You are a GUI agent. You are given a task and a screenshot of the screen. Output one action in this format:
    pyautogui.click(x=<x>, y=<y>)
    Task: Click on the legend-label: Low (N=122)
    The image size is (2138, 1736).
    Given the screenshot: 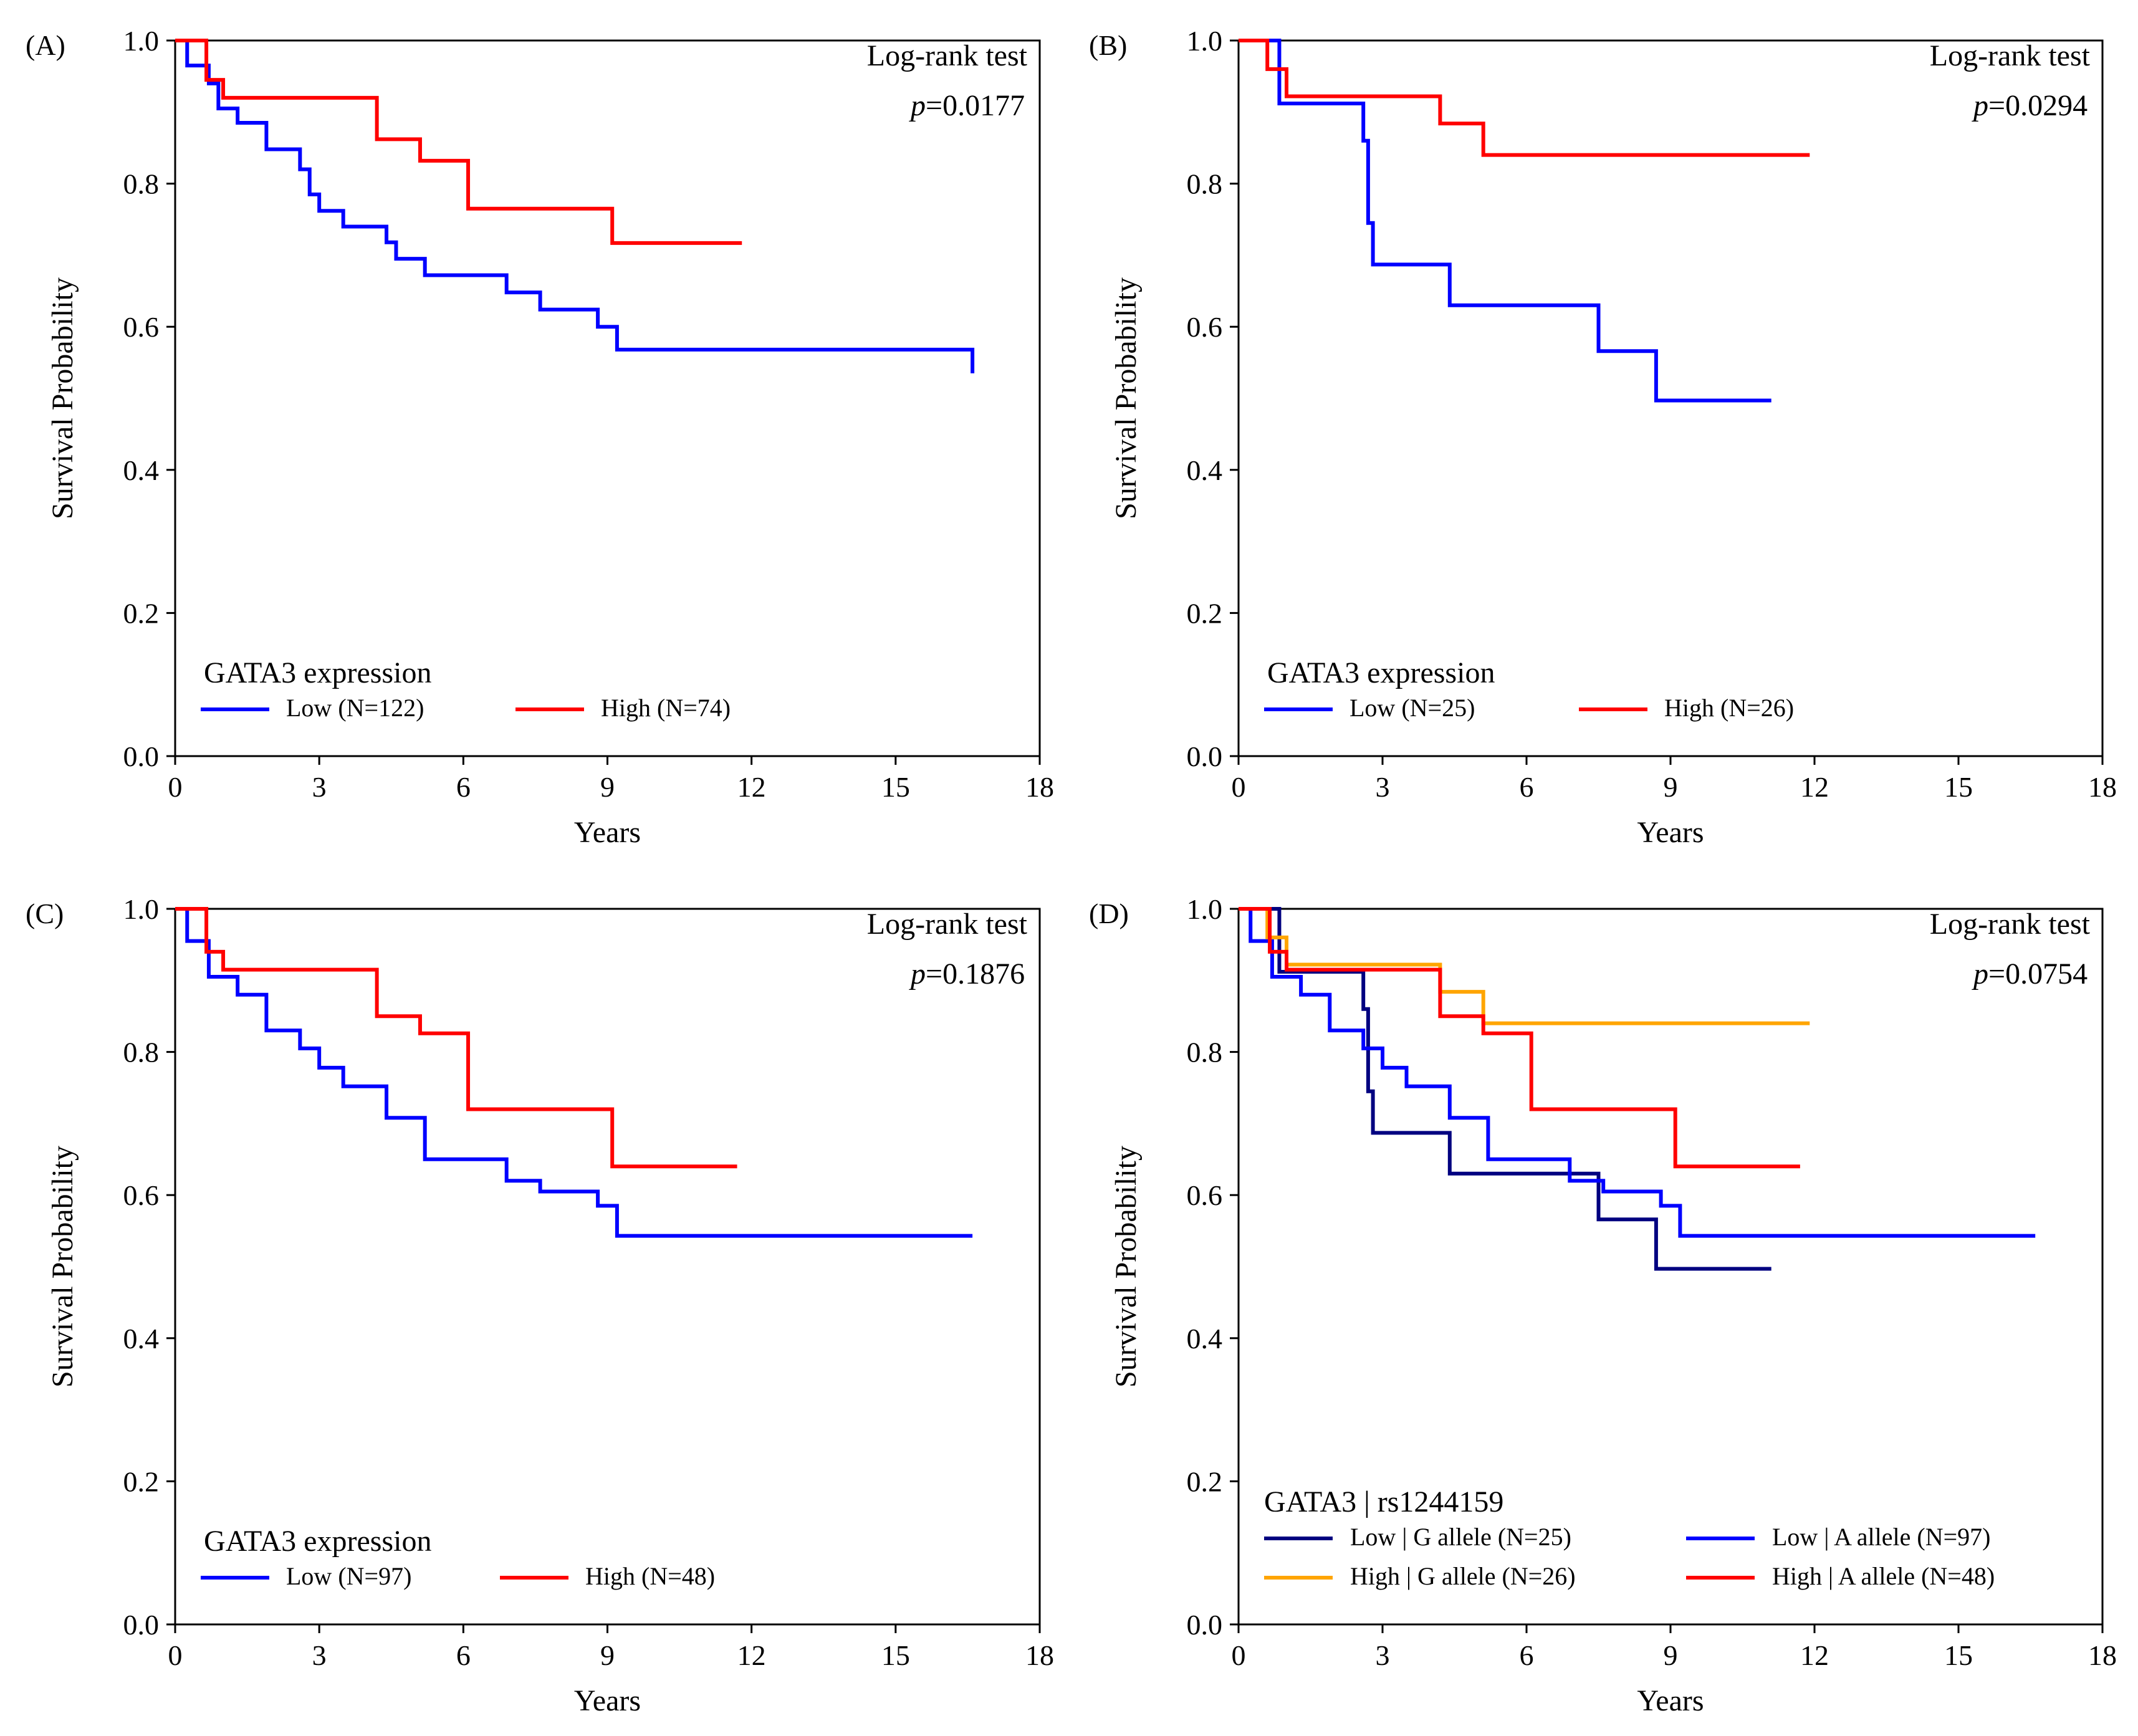 What is the action you would take?
    pyautogui.click(x=355, y=708)
    